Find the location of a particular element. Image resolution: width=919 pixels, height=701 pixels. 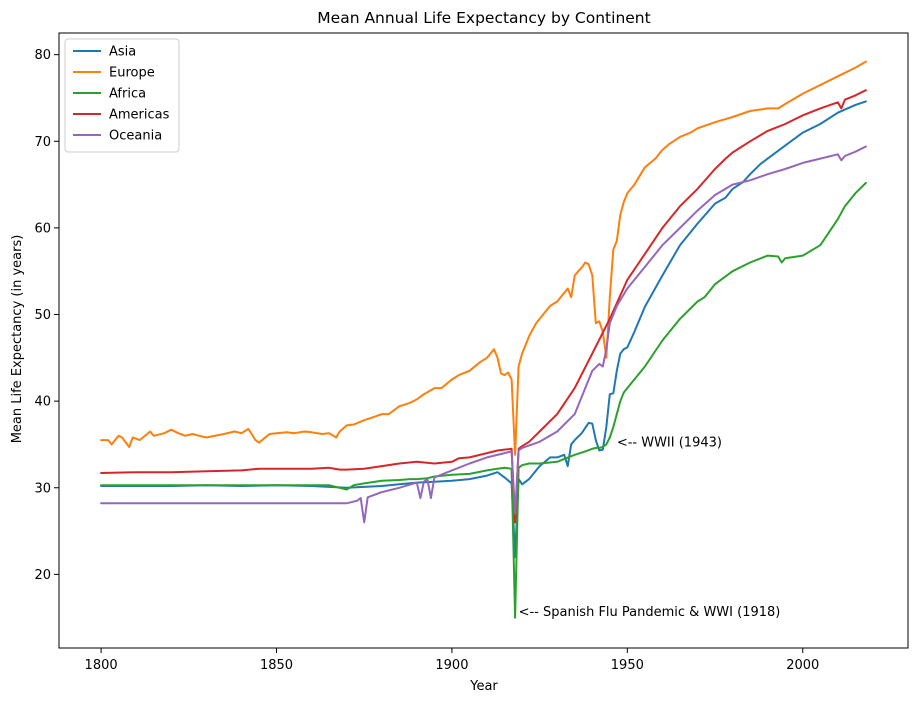

chart-title: Mean Annual Life Expectancy by Continent is located at coordinates (483, 18).